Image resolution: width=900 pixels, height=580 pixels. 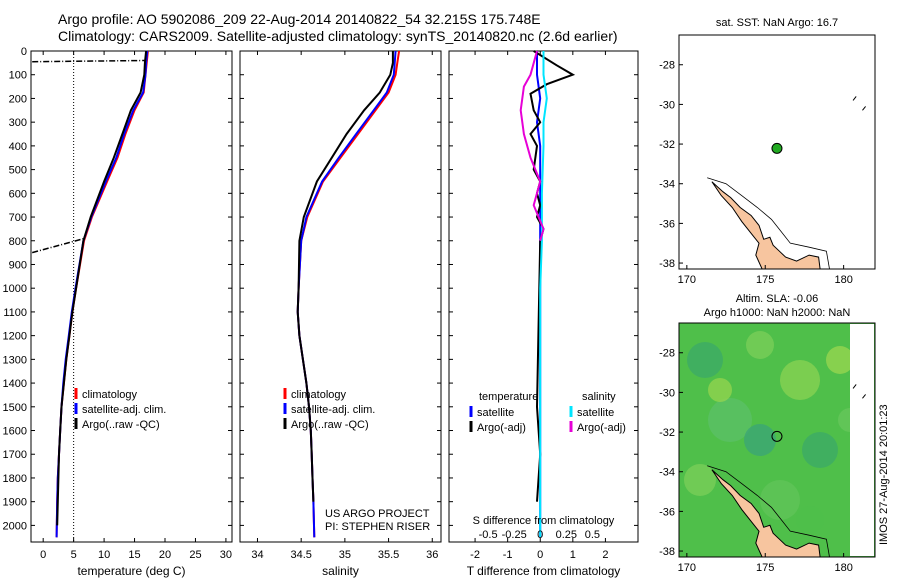 I want to click on sst-map-title: sat. SST: NaN Argo: 16.7, so click(x=777, y=23).